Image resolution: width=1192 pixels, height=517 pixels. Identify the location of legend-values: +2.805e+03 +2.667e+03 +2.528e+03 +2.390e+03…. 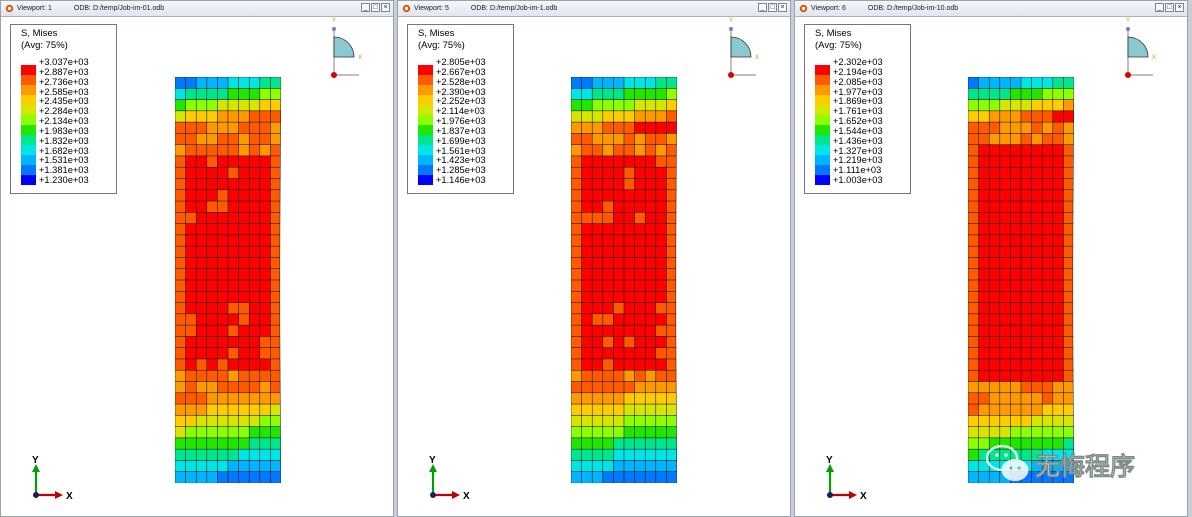
(461, 121).